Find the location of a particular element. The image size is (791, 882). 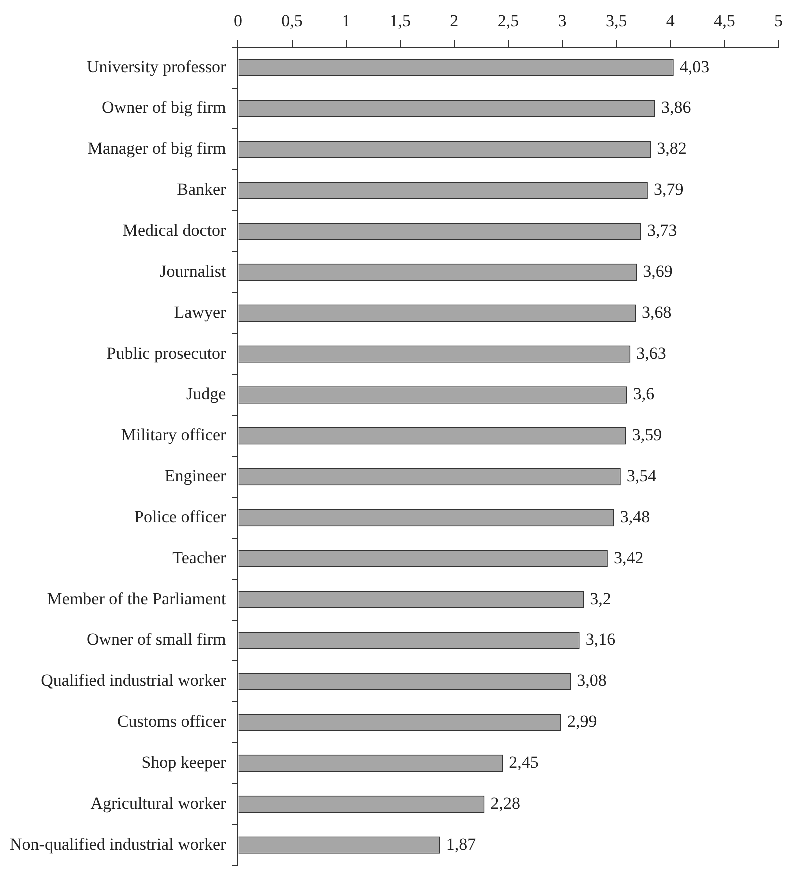

y-tick-label: University professor is located at coordinates (156, 66).